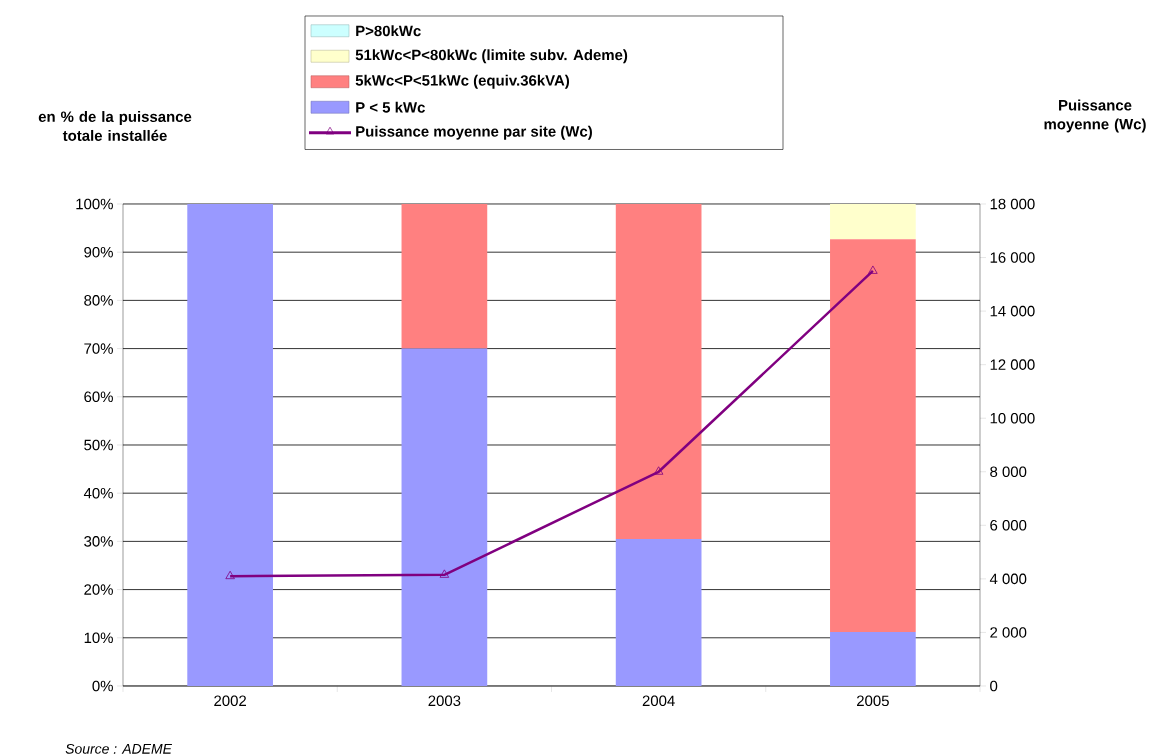 This screenshot has height=756, width=1169. Describe the element at coordinates (1012, 418) in the screenshot. I see `y2-tick-label: 10 000` at that location.